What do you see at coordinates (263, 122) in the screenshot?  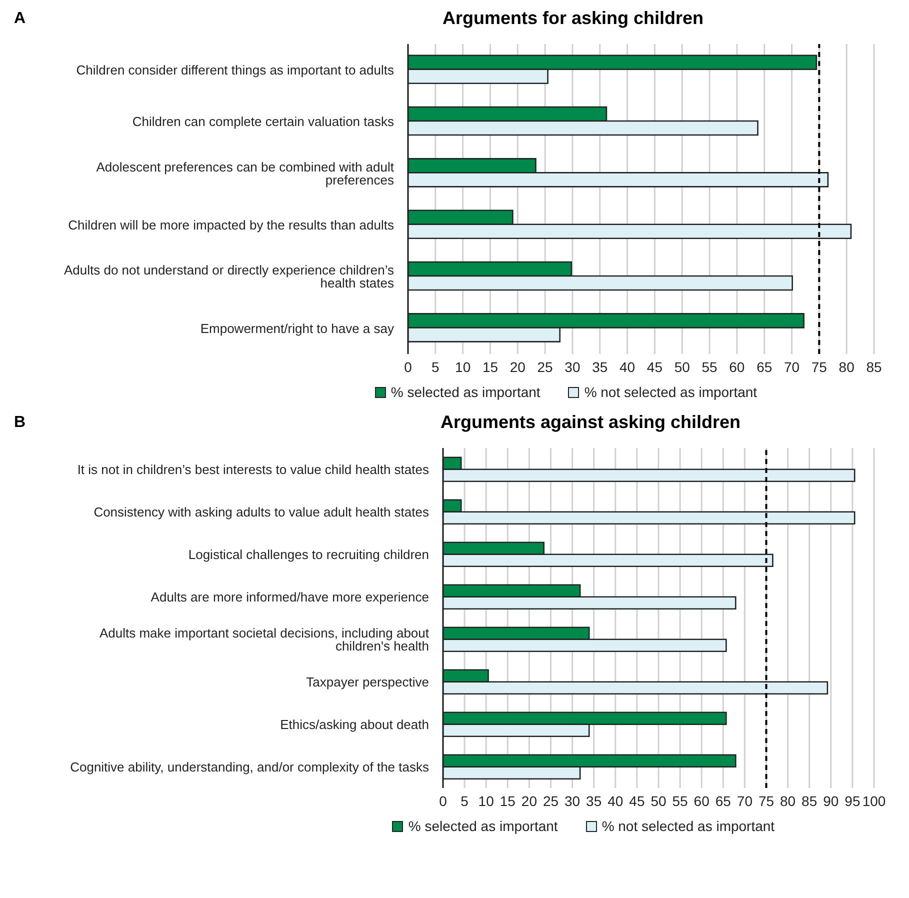 I see `y-tick-label: Children can complete certain valuation tasks` at bounding box center [263, 122].